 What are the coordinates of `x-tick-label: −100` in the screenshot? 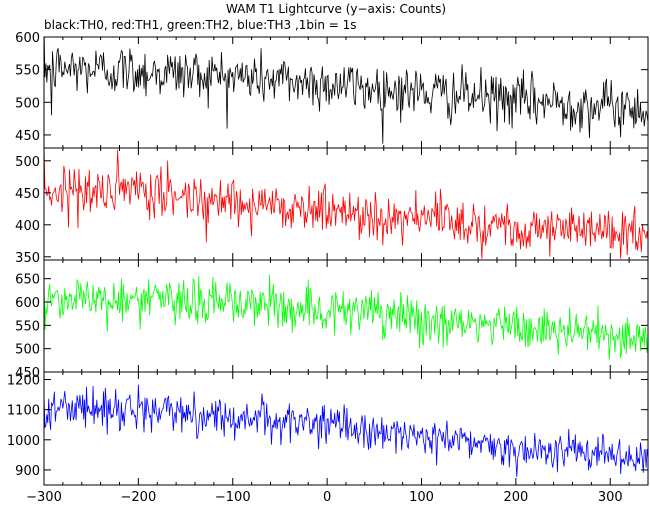 It's located at (233, 497).